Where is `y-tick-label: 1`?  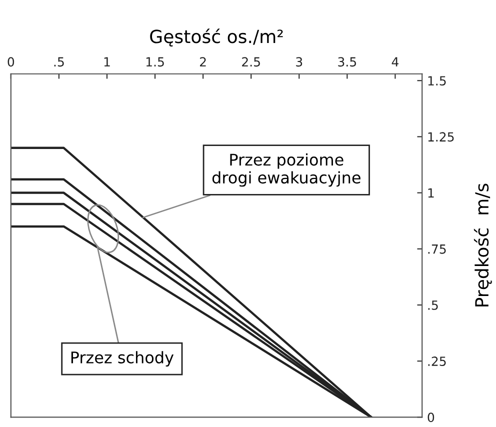
y-tick-label: 1 is located at coordinates (431, 193).